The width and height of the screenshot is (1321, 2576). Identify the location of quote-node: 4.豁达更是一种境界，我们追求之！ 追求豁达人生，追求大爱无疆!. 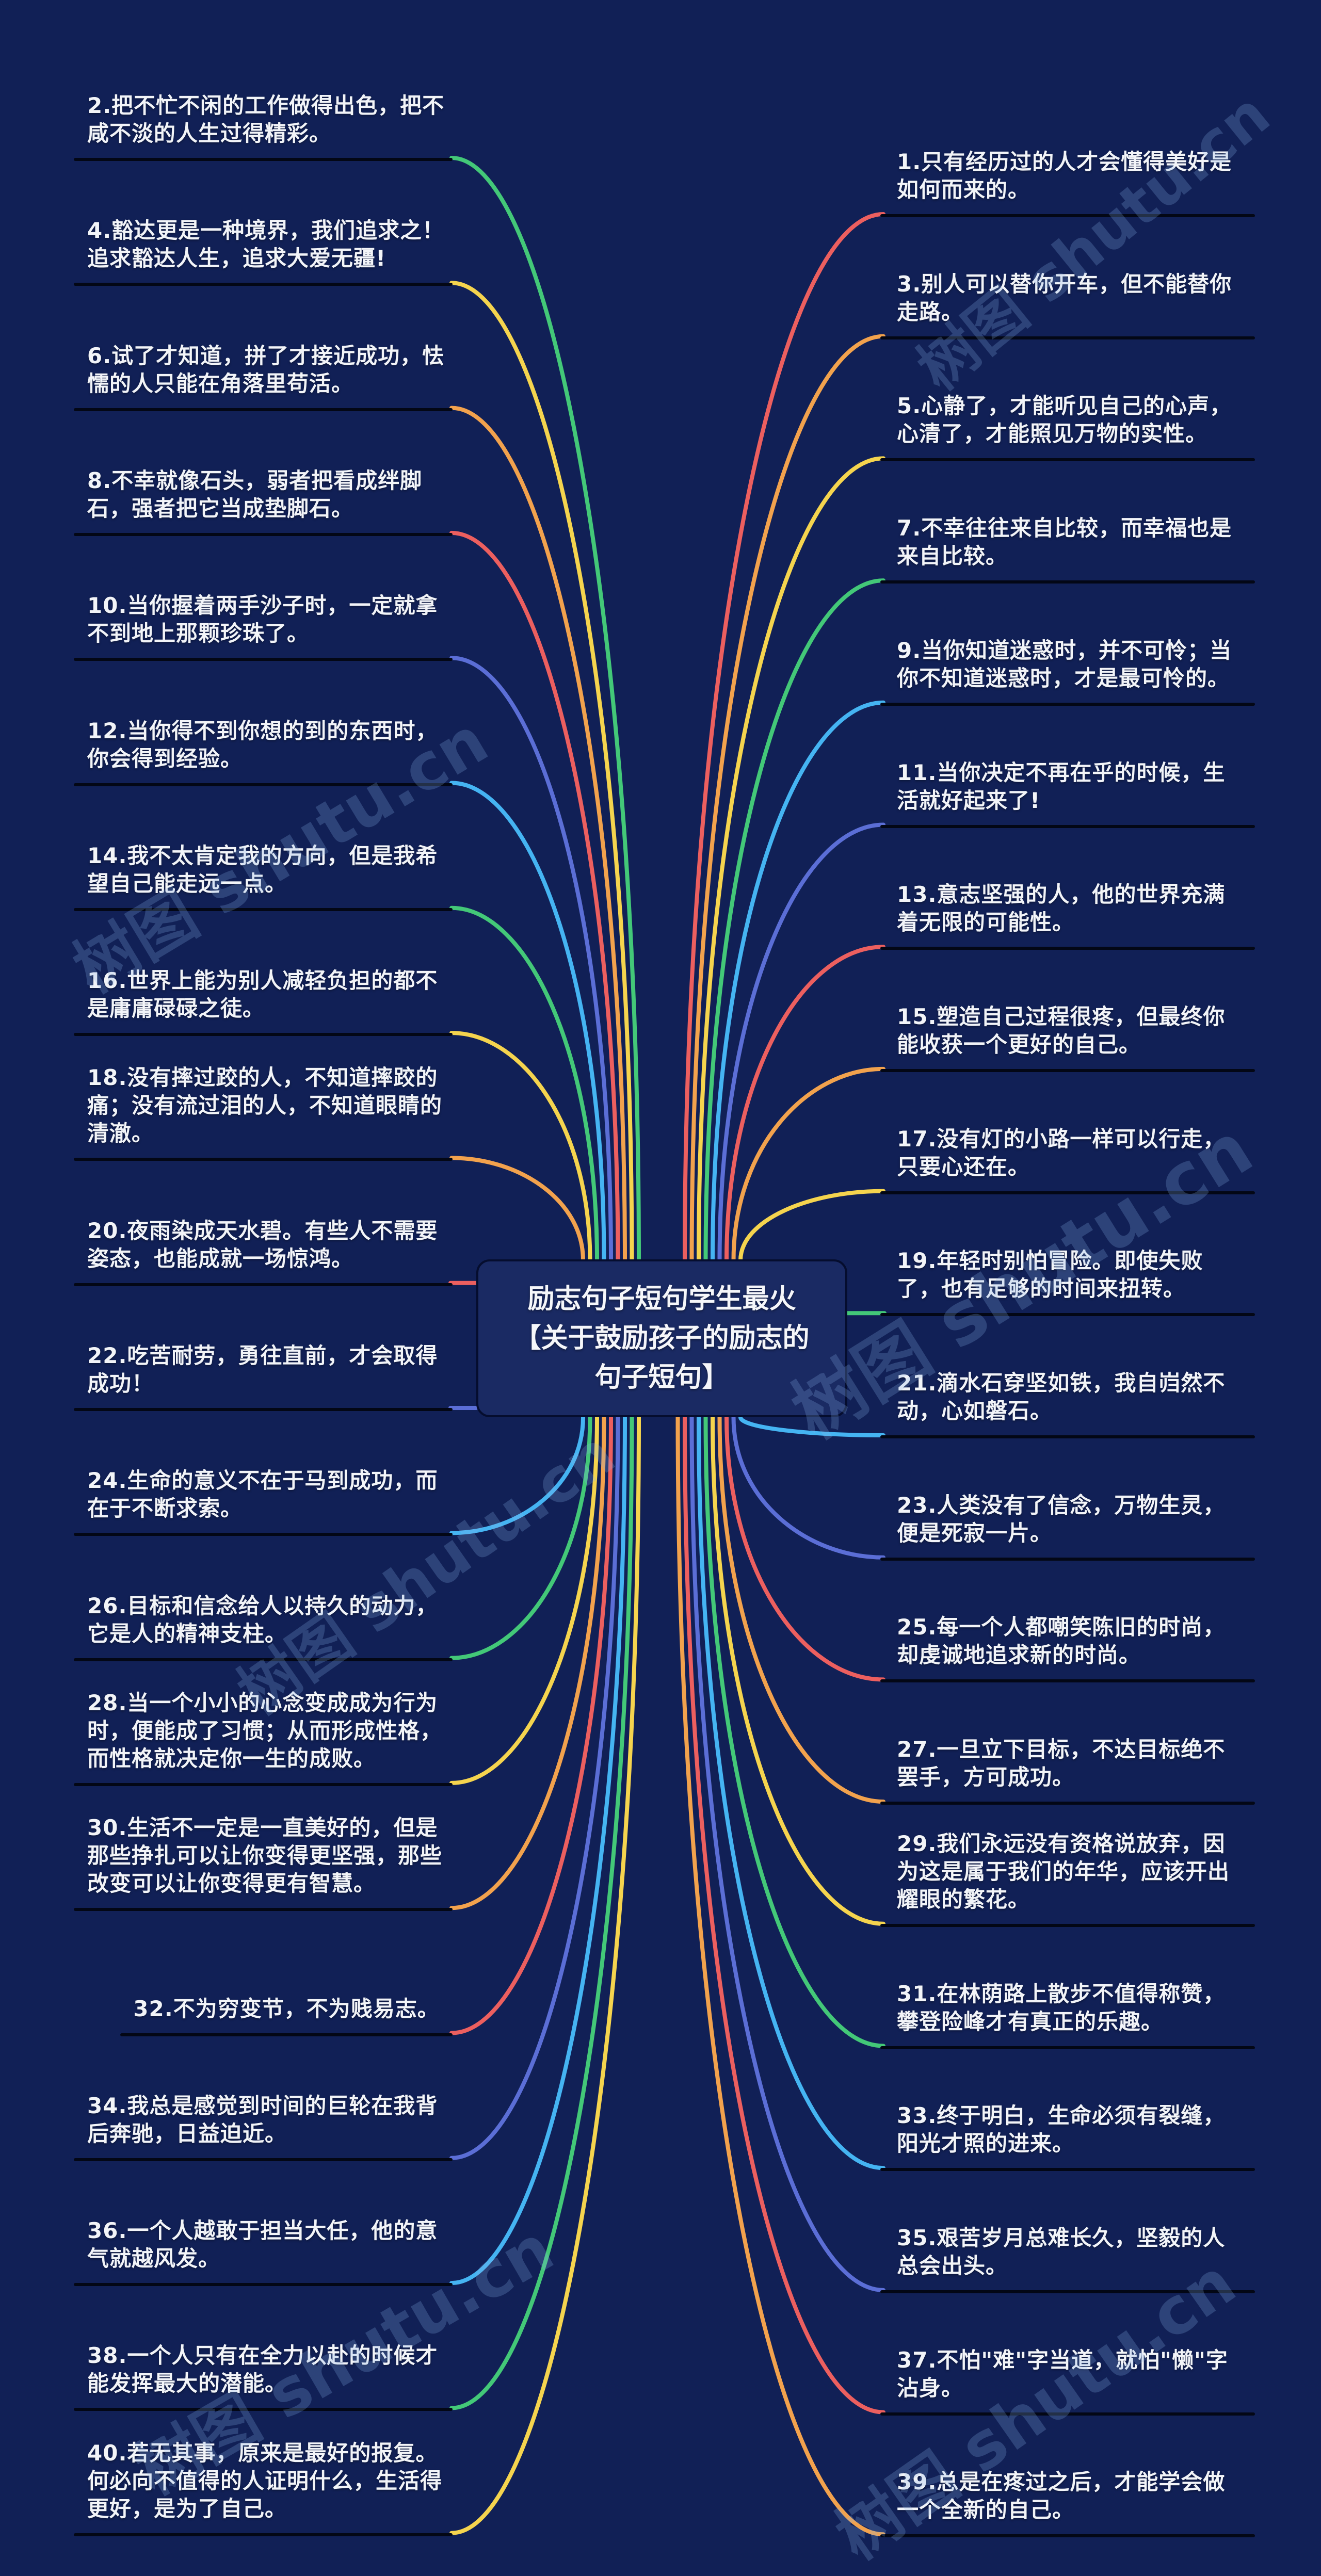
(263, 251).